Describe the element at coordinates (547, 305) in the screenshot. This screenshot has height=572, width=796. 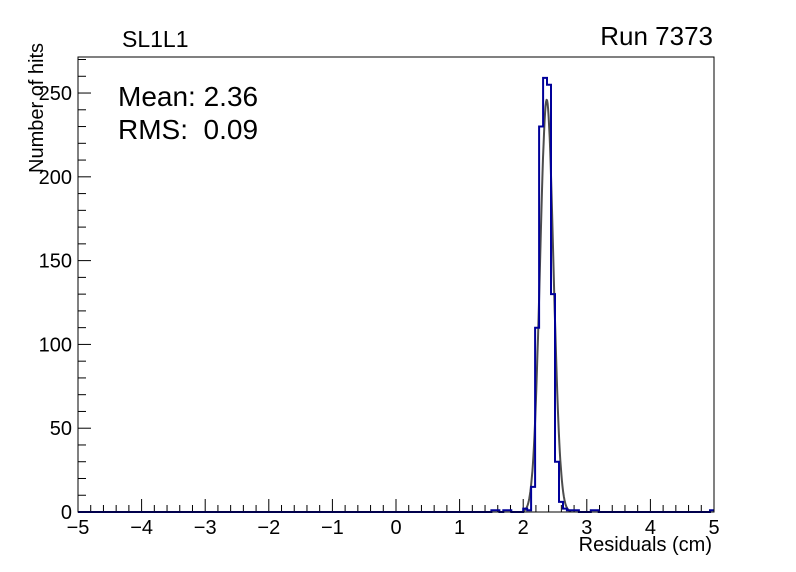
I see `gaussian-fit-curve` at that location.